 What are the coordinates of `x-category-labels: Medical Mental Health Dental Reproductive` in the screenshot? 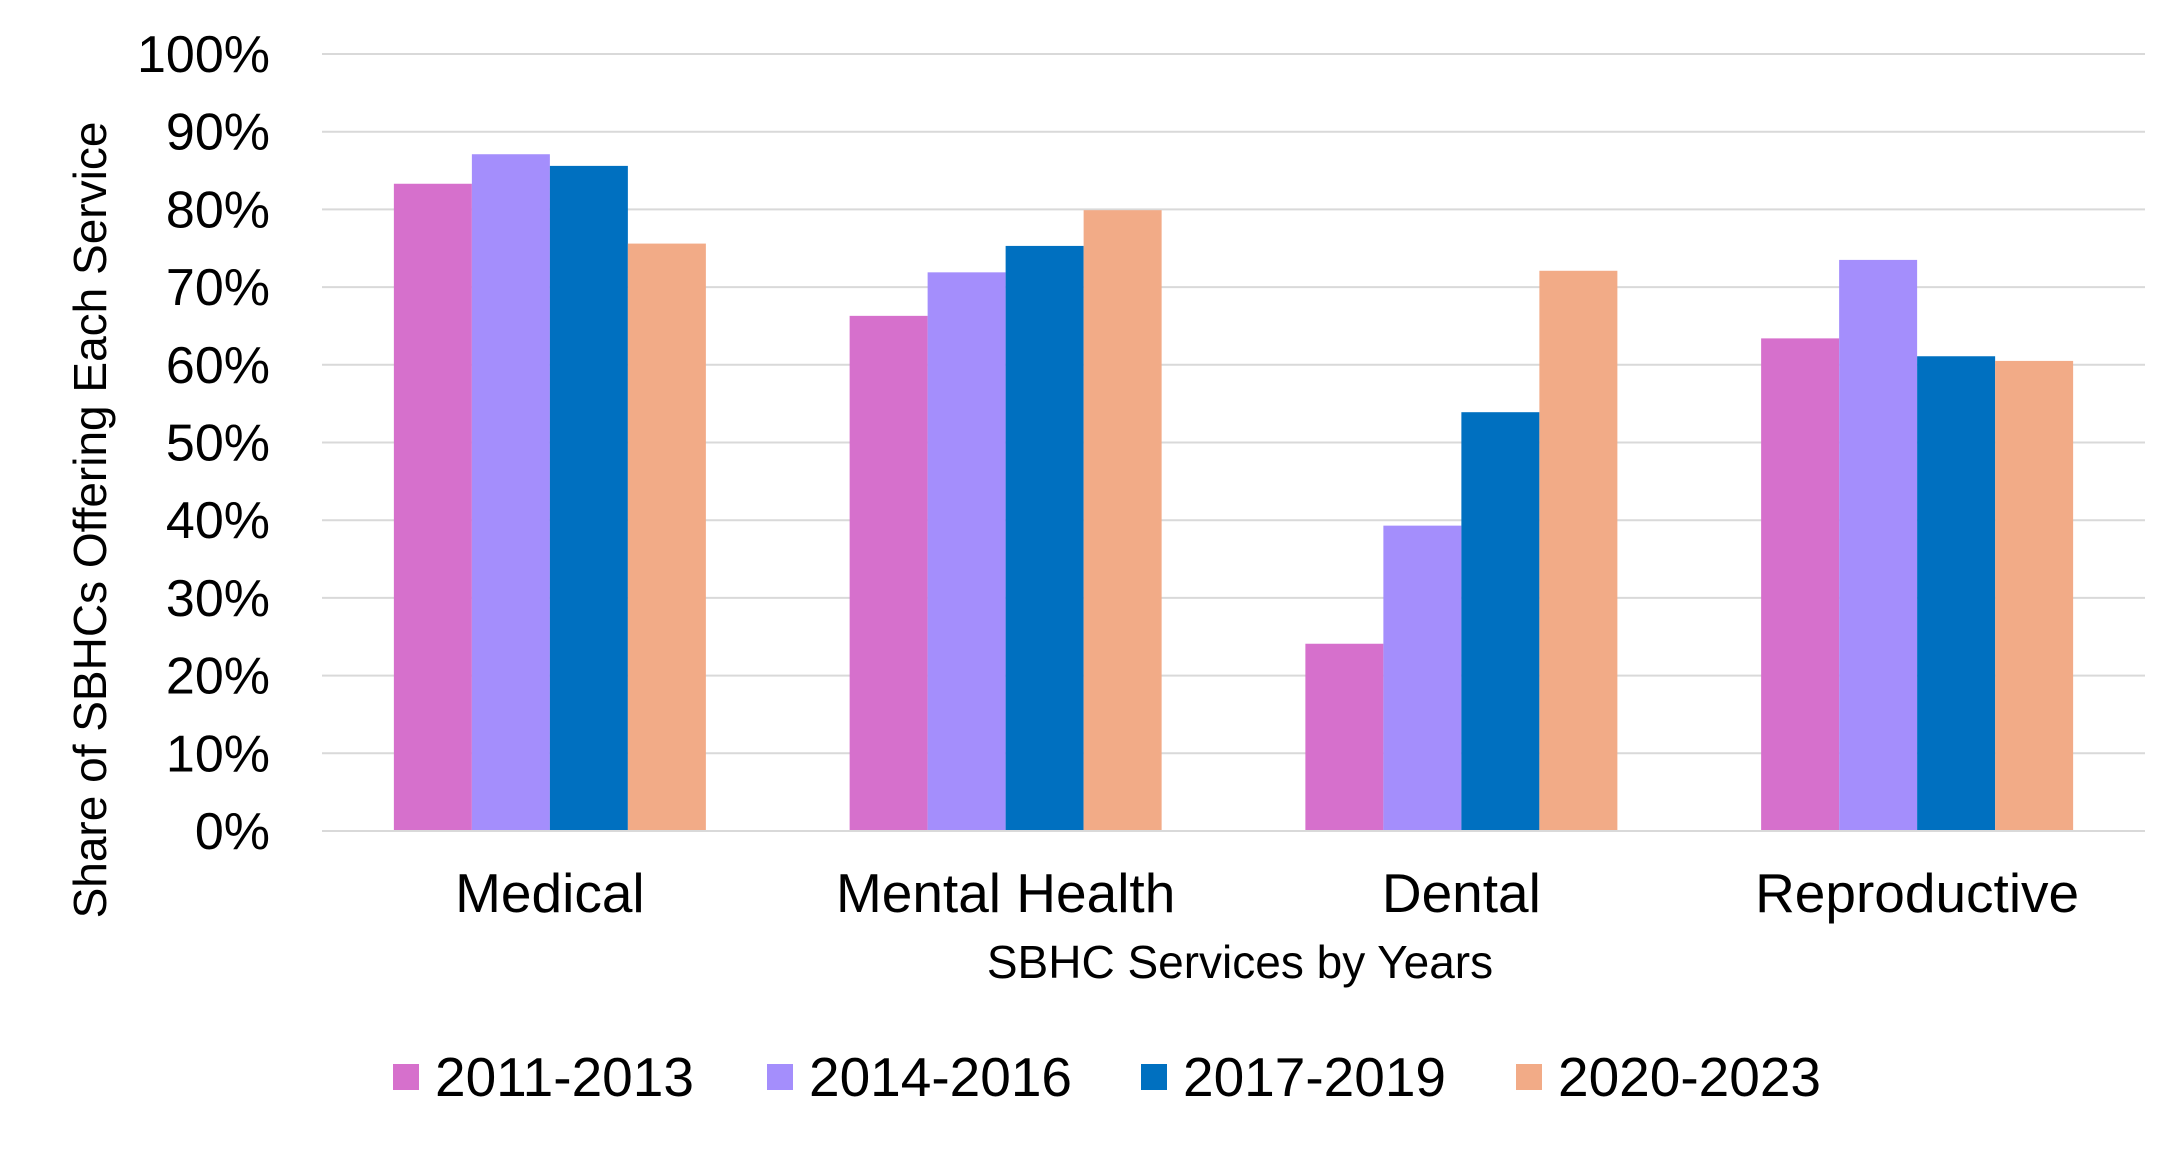 It's located at (1267, 893).